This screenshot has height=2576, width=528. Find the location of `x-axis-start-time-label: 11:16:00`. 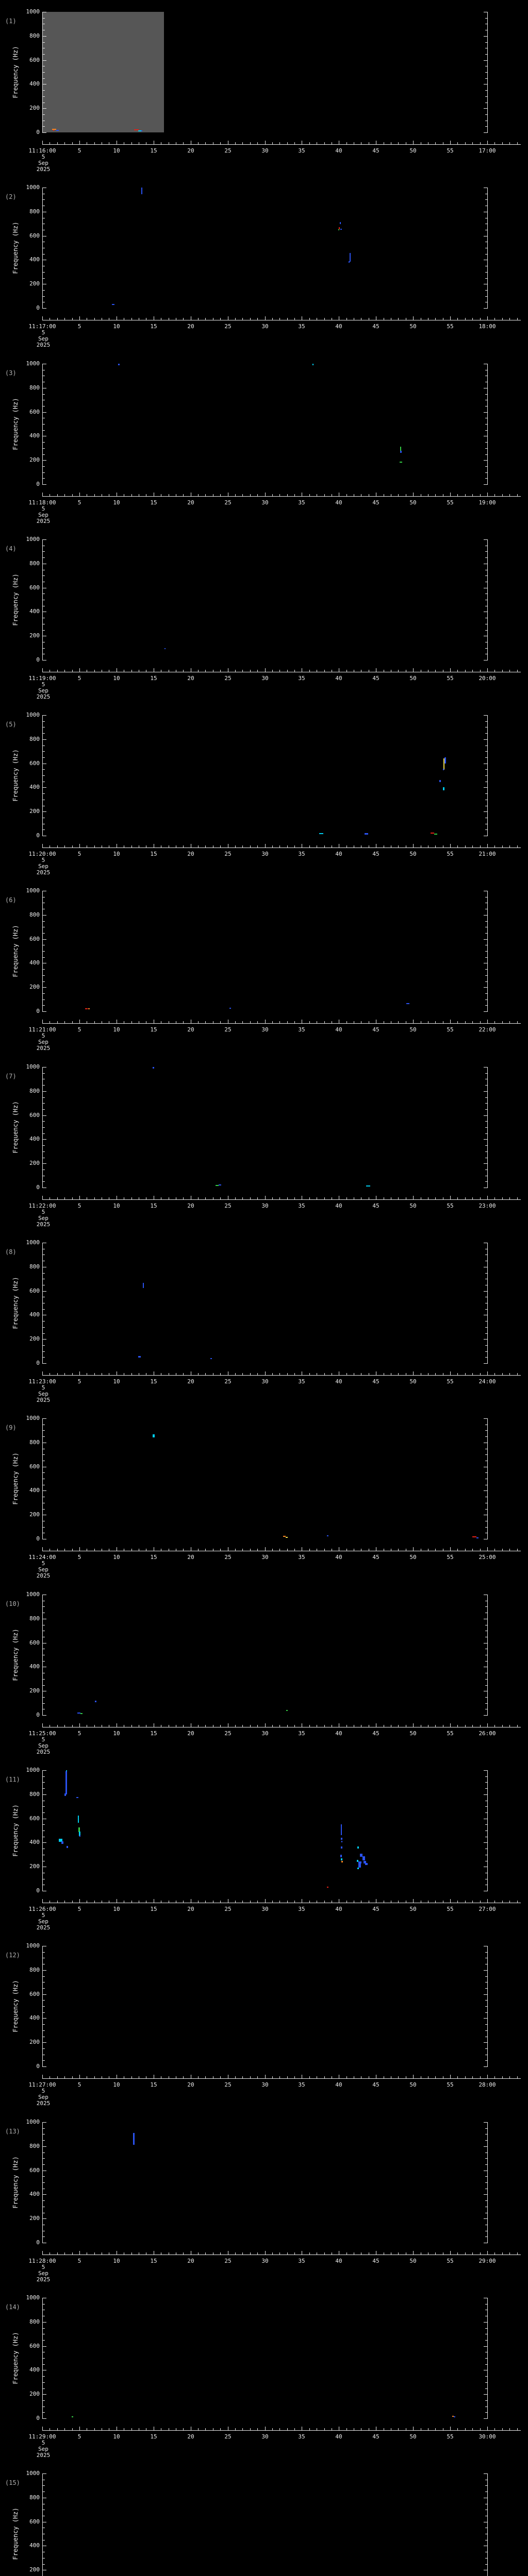

x-axis-start-time-label: 11:16:00 is located at coordinates (42, 150).